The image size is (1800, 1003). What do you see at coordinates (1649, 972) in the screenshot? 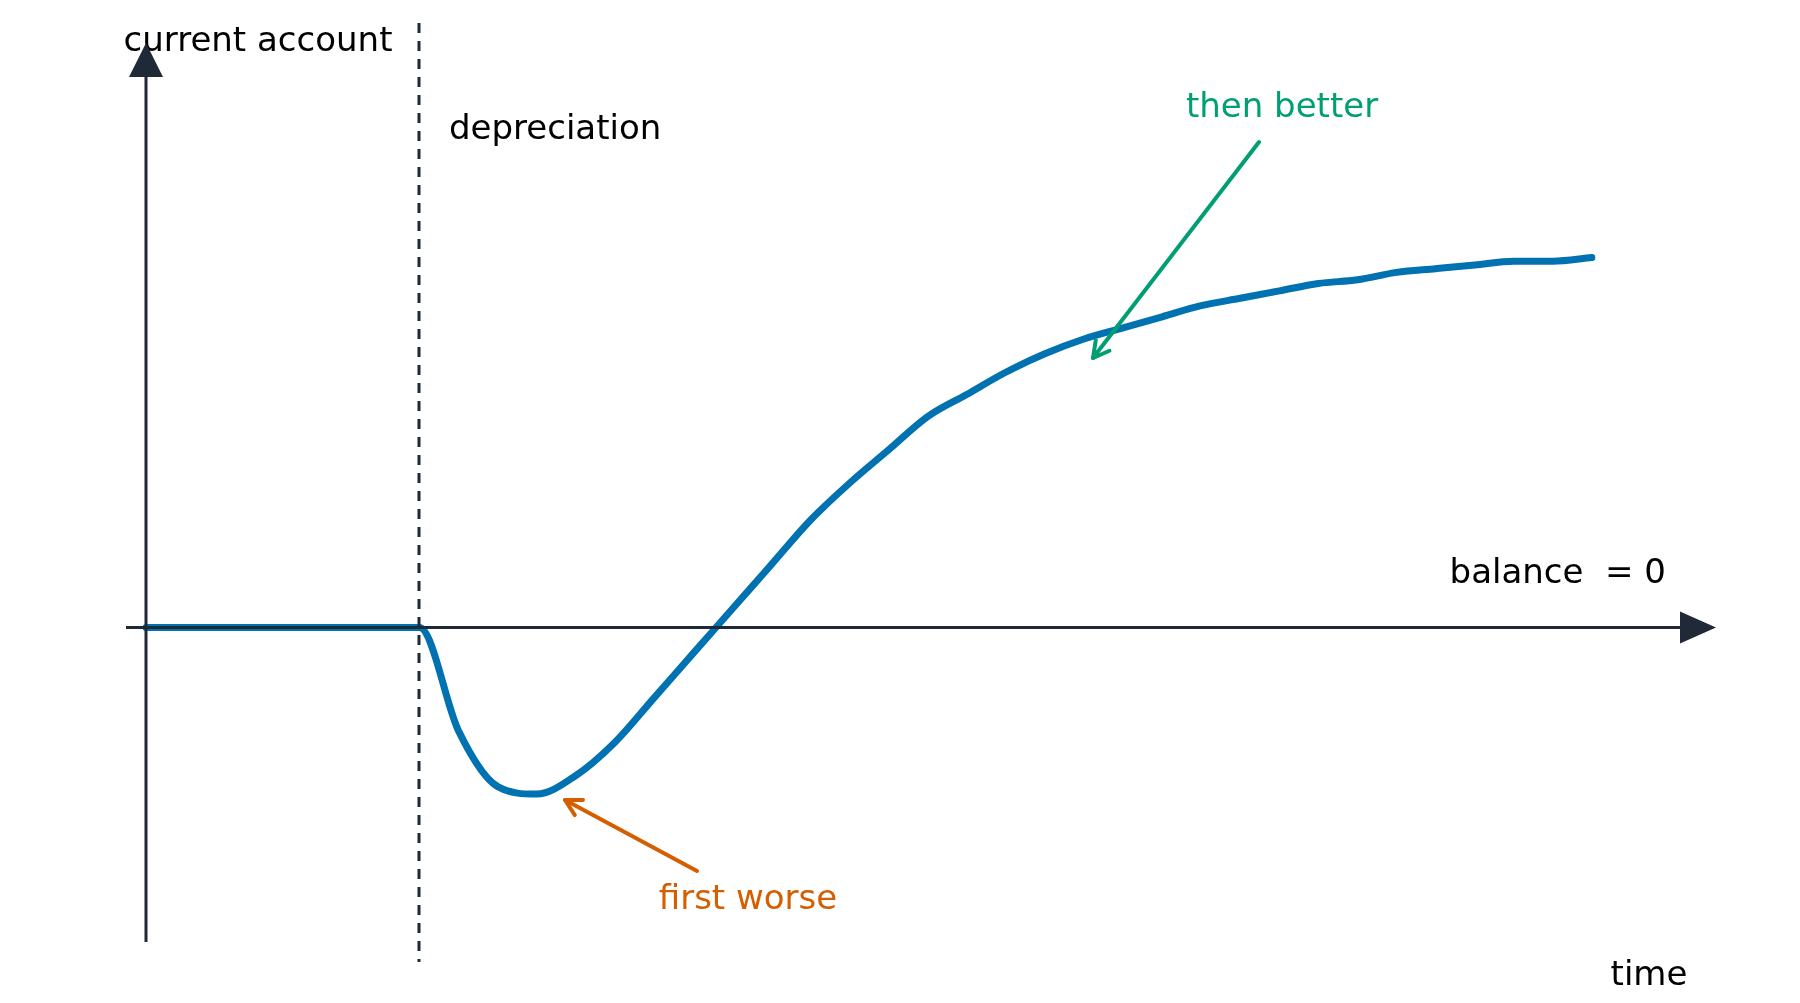
I see `x-axis-title: time` at bounding box center [1649, 972].